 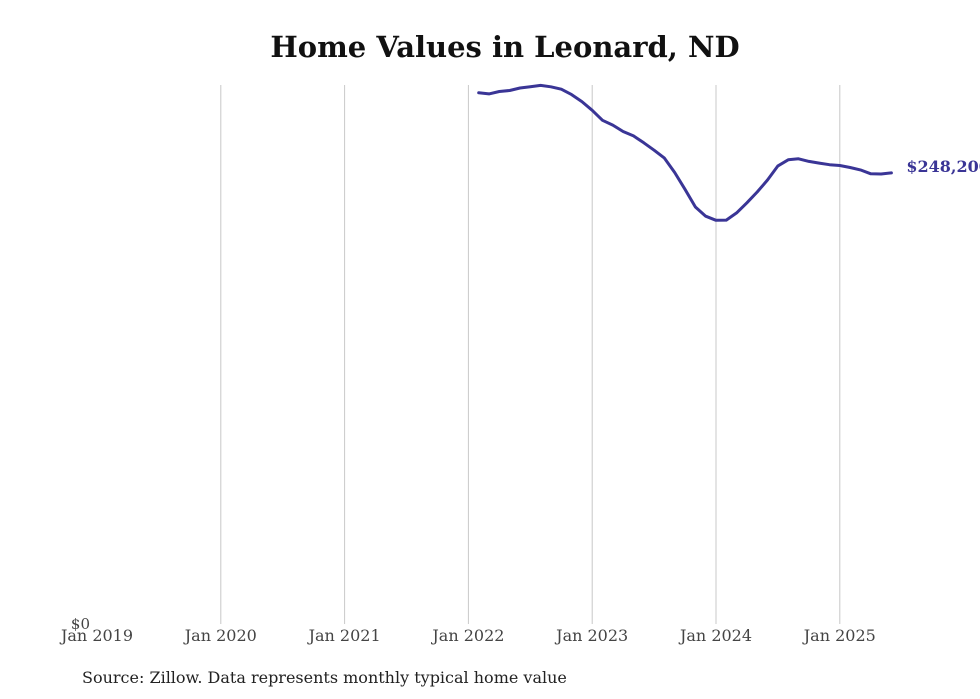 What do you see at coordinates (839, 635) in the screenshot?
I see `x-tick-label: Jan 2025` at bounding box center [839, 635].